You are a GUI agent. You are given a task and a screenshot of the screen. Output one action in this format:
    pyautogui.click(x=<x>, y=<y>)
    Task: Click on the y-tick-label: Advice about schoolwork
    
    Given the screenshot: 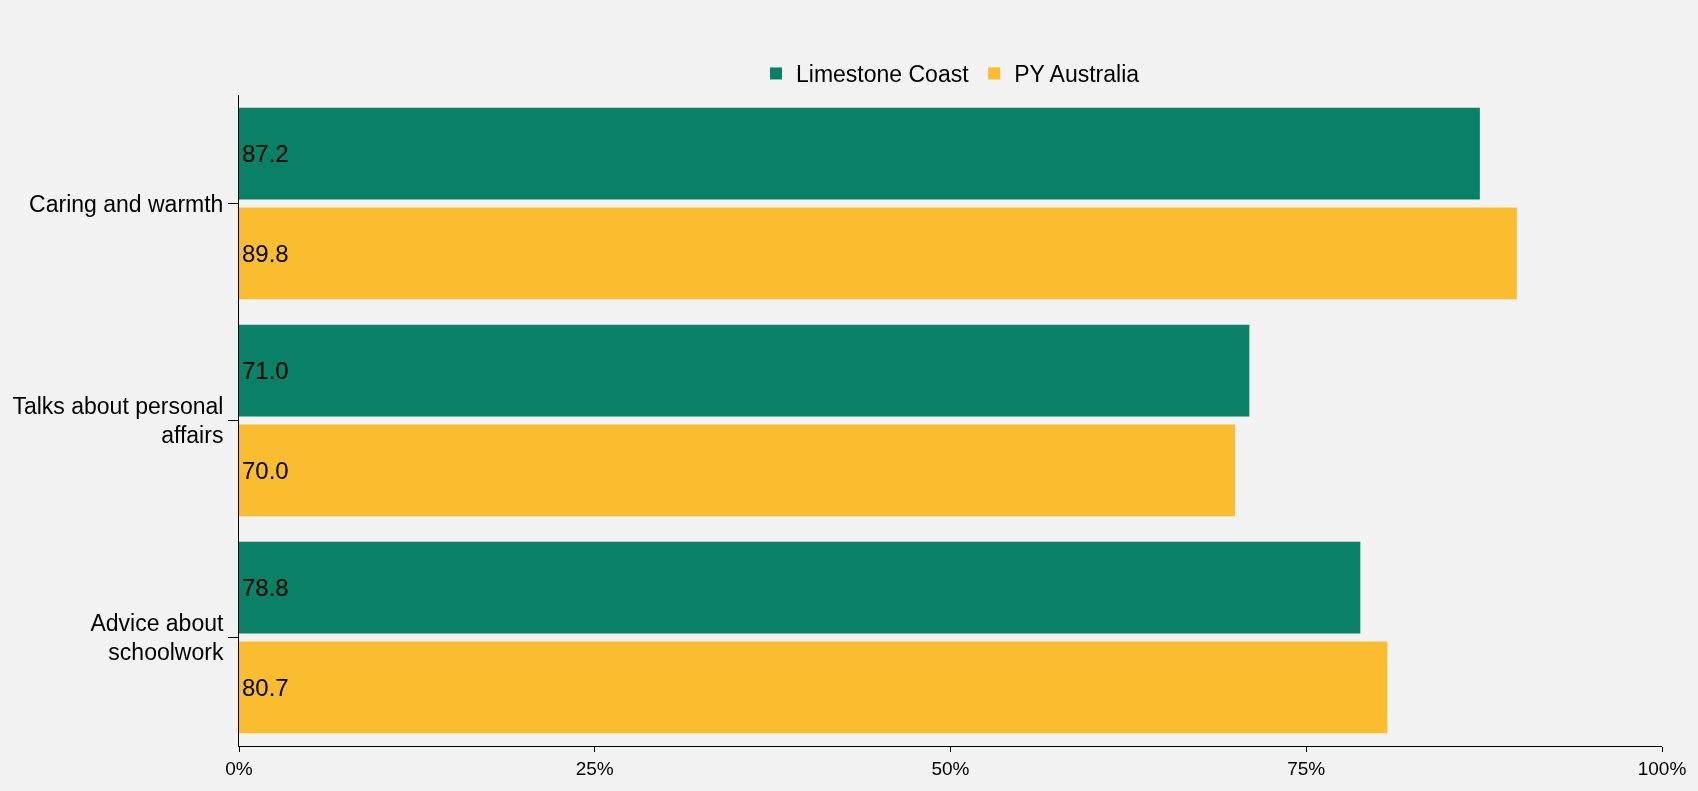 What is the action you would take?
    pyautogui.click(x=157, y=637)
    